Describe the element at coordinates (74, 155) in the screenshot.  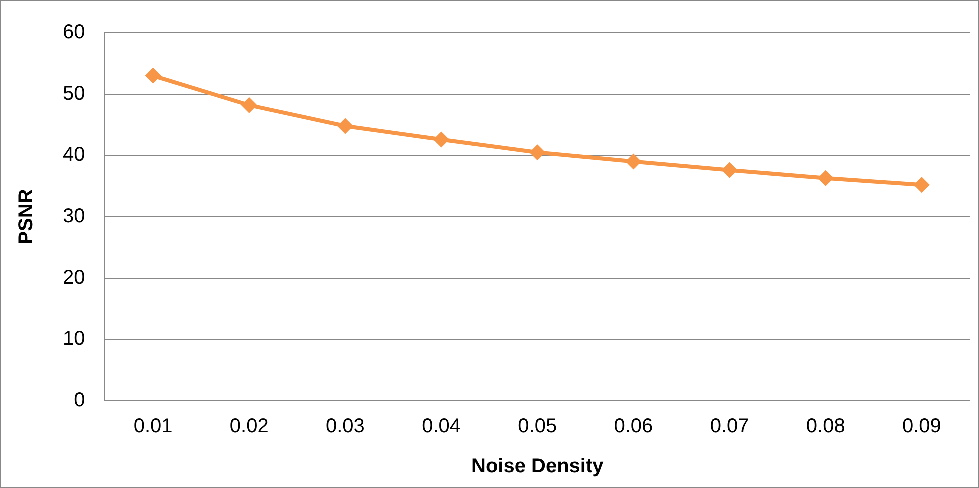
I see `y-tick-label: 40` at that location.